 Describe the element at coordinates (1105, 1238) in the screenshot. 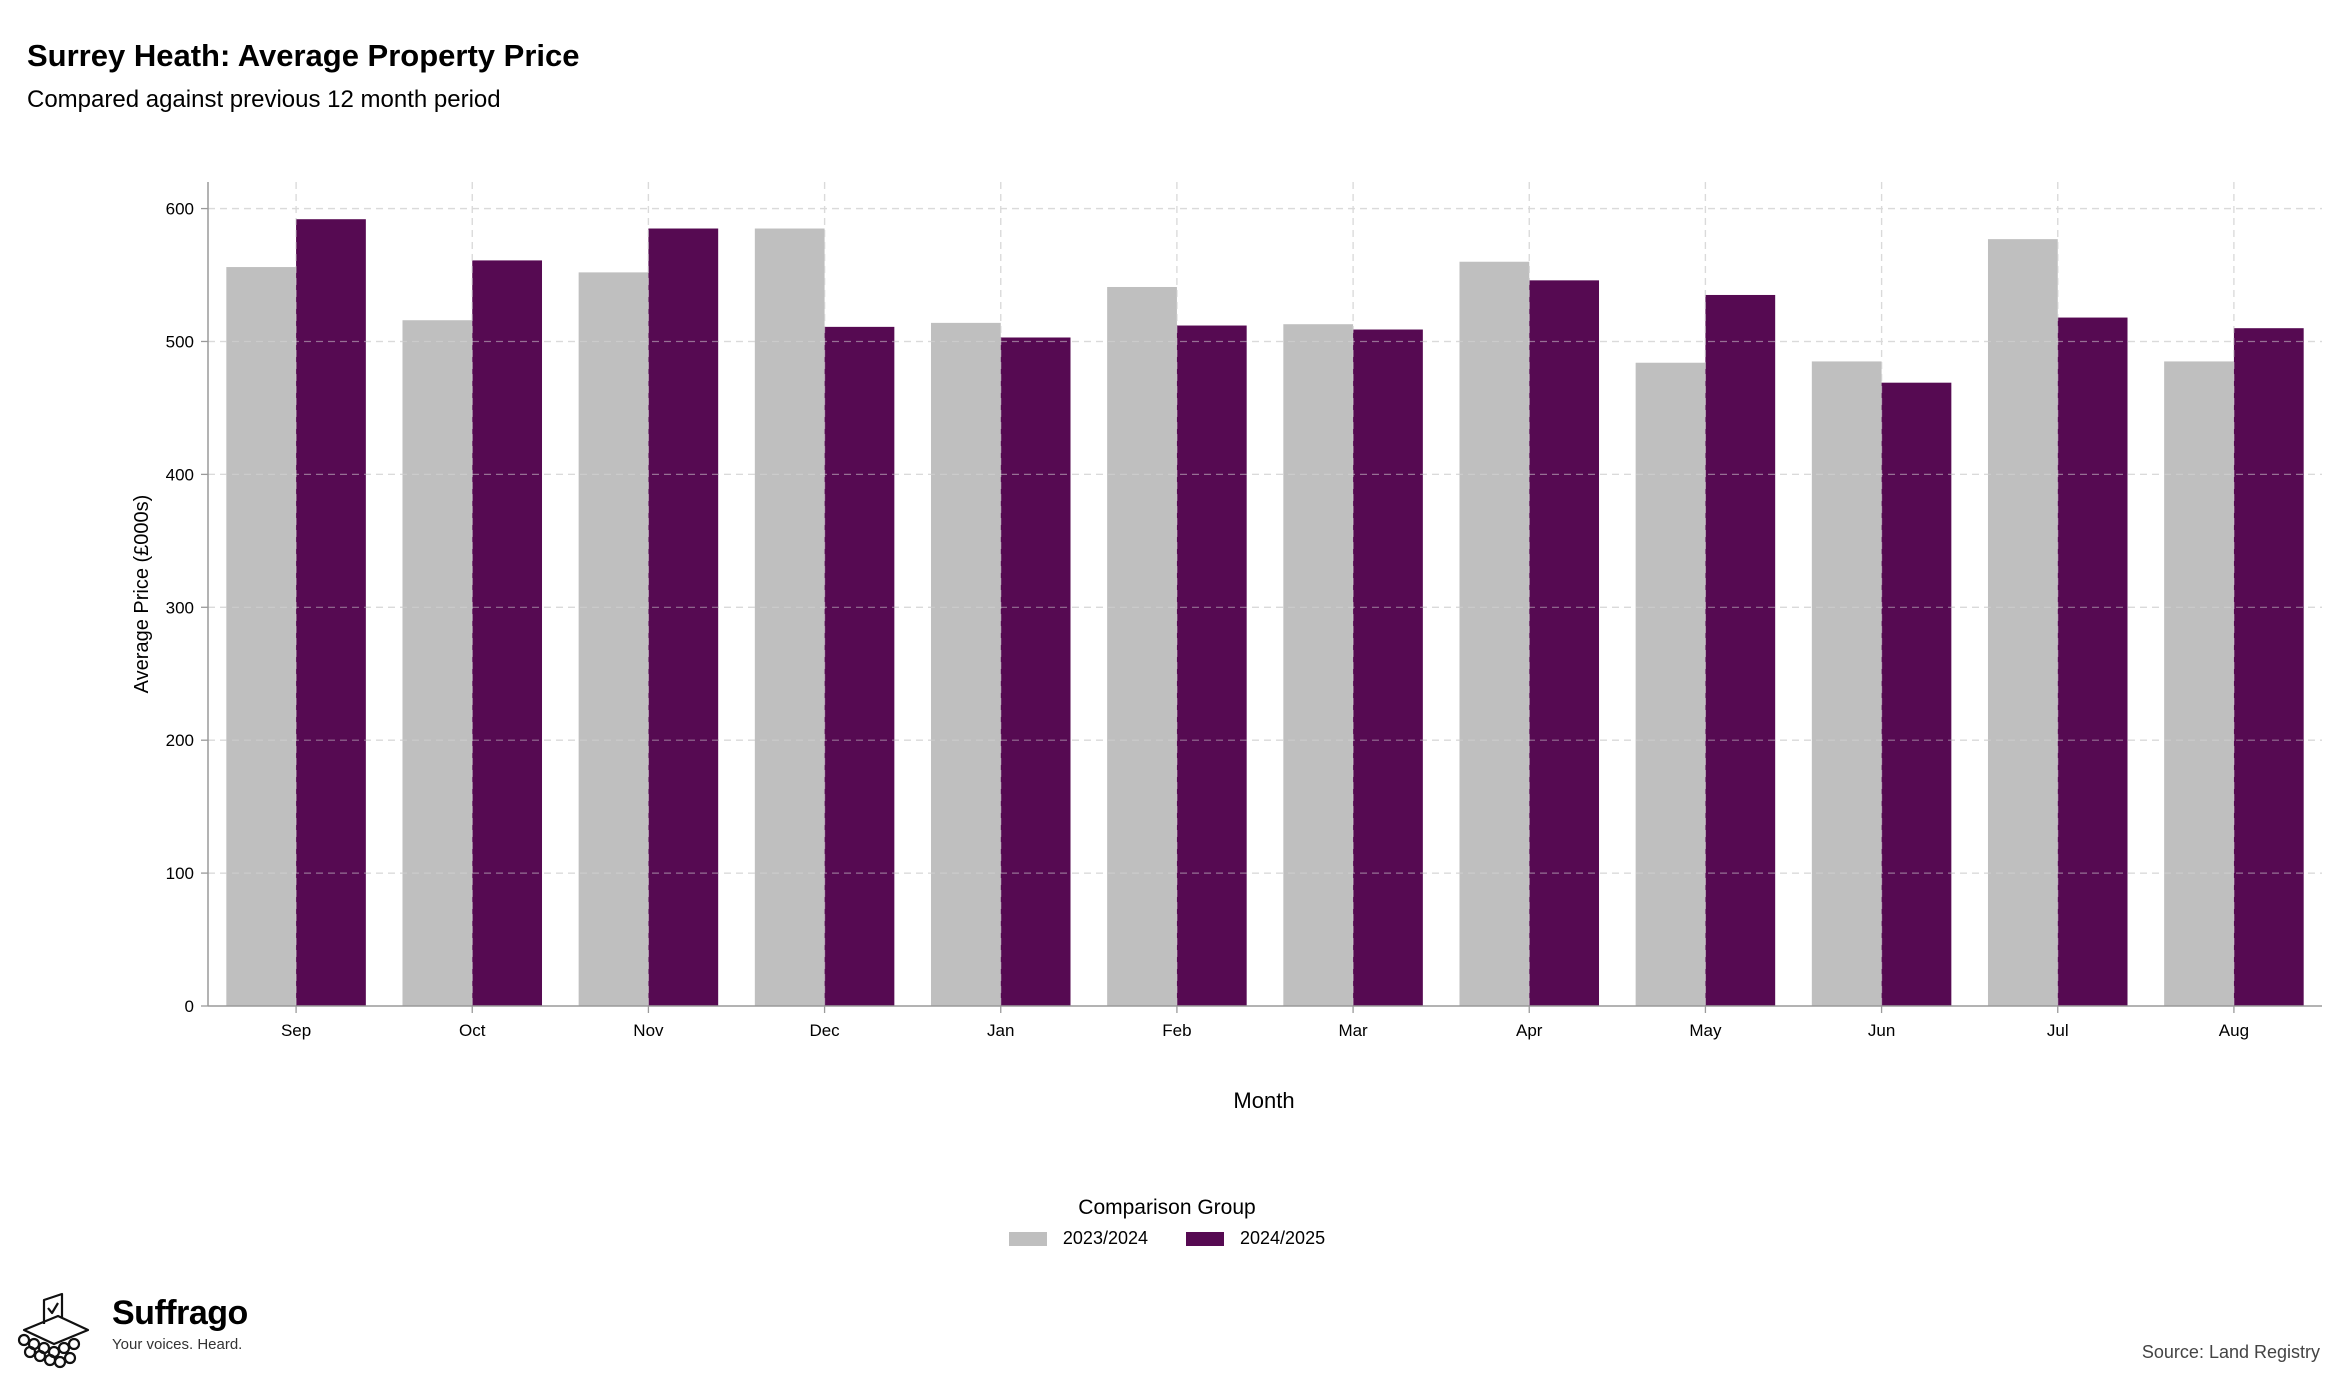

I see `legend-label-2023-2024: 2023/2024` at that location.